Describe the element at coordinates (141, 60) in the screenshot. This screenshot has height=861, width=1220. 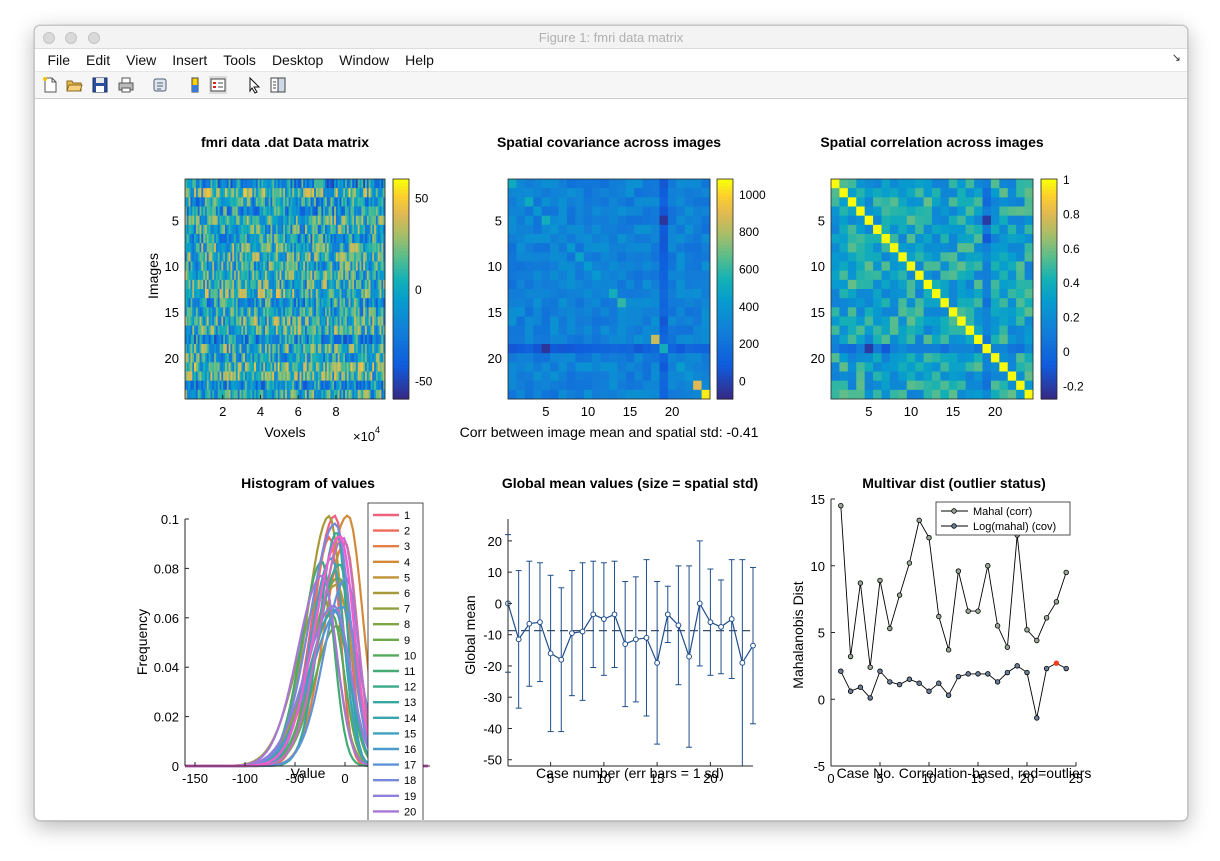
I see `menu-view: View` at that location.